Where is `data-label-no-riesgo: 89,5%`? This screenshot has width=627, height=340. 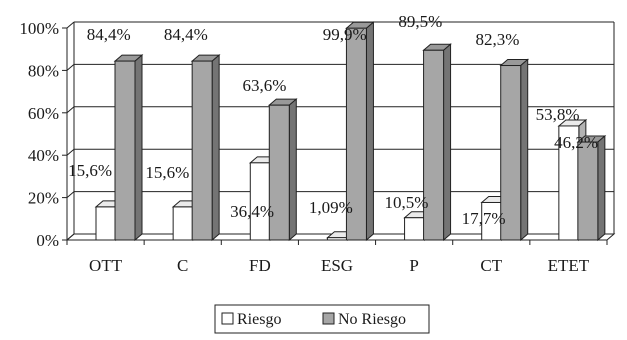
data-label-no-riesgo: 89,5% is located at coordinates (420, 21).